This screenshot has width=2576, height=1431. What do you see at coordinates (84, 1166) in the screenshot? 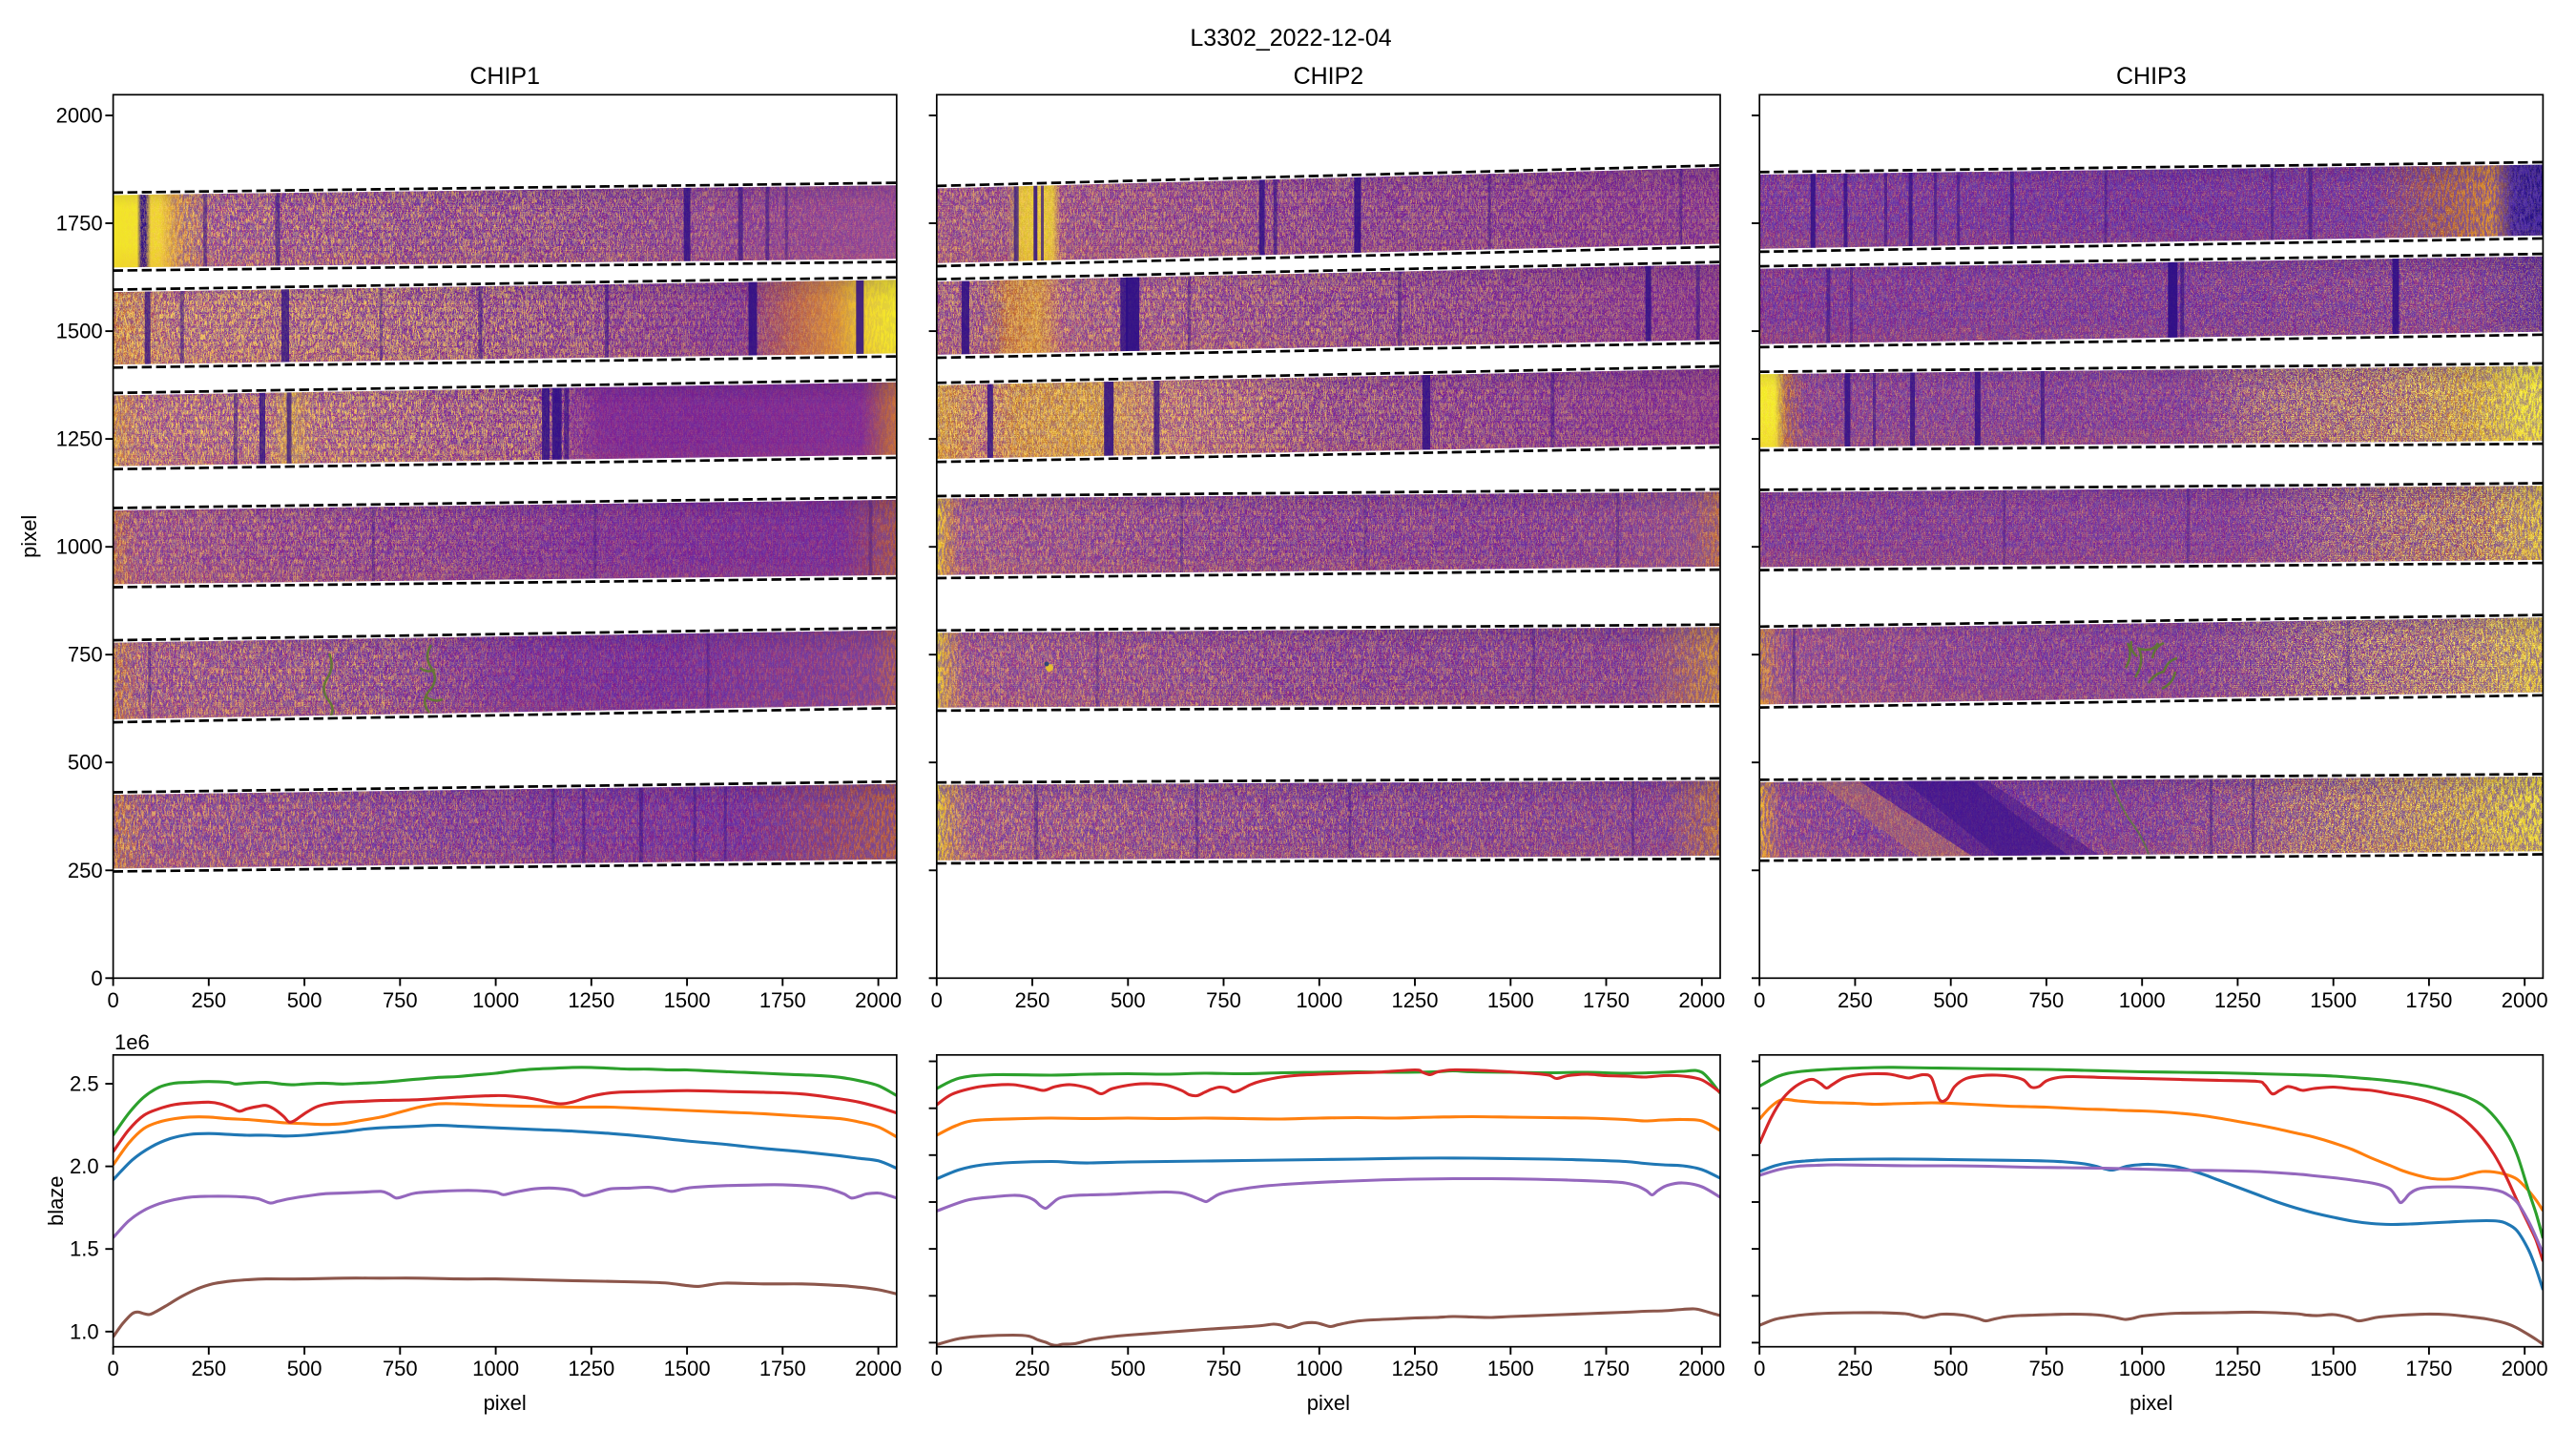
I see `svg-text: 2.0` at bounding box center [84, 1166].